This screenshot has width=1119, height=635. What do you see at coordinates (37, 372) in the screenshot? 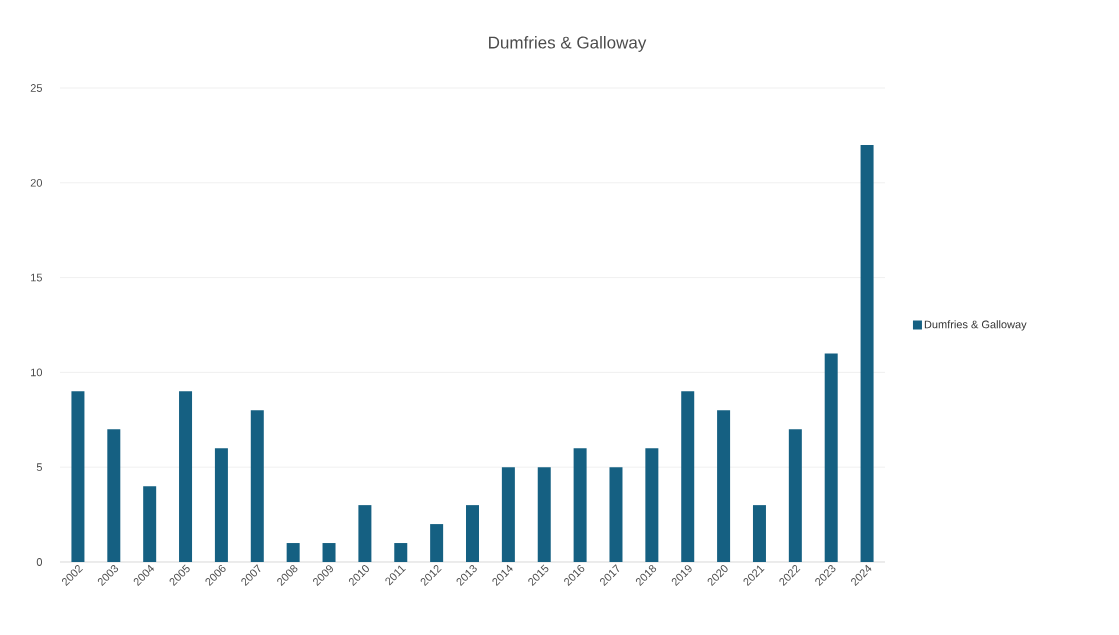
I see `y-tick-label: 10` at bounding box center [37, 372].